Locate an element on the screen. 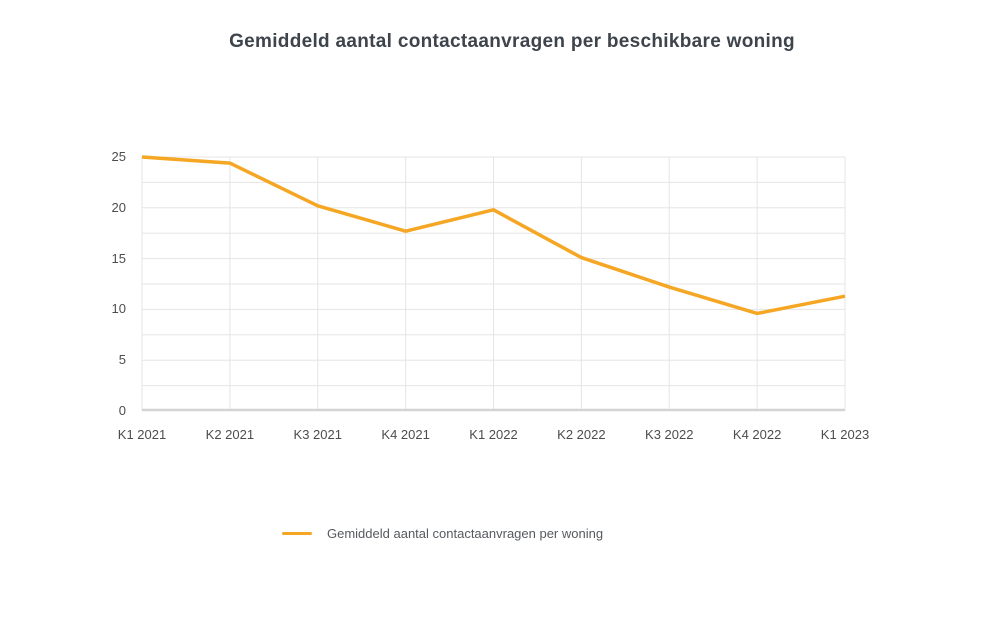  x-axis-tick-label: K2 2022 is located at coordinates (581, 434).